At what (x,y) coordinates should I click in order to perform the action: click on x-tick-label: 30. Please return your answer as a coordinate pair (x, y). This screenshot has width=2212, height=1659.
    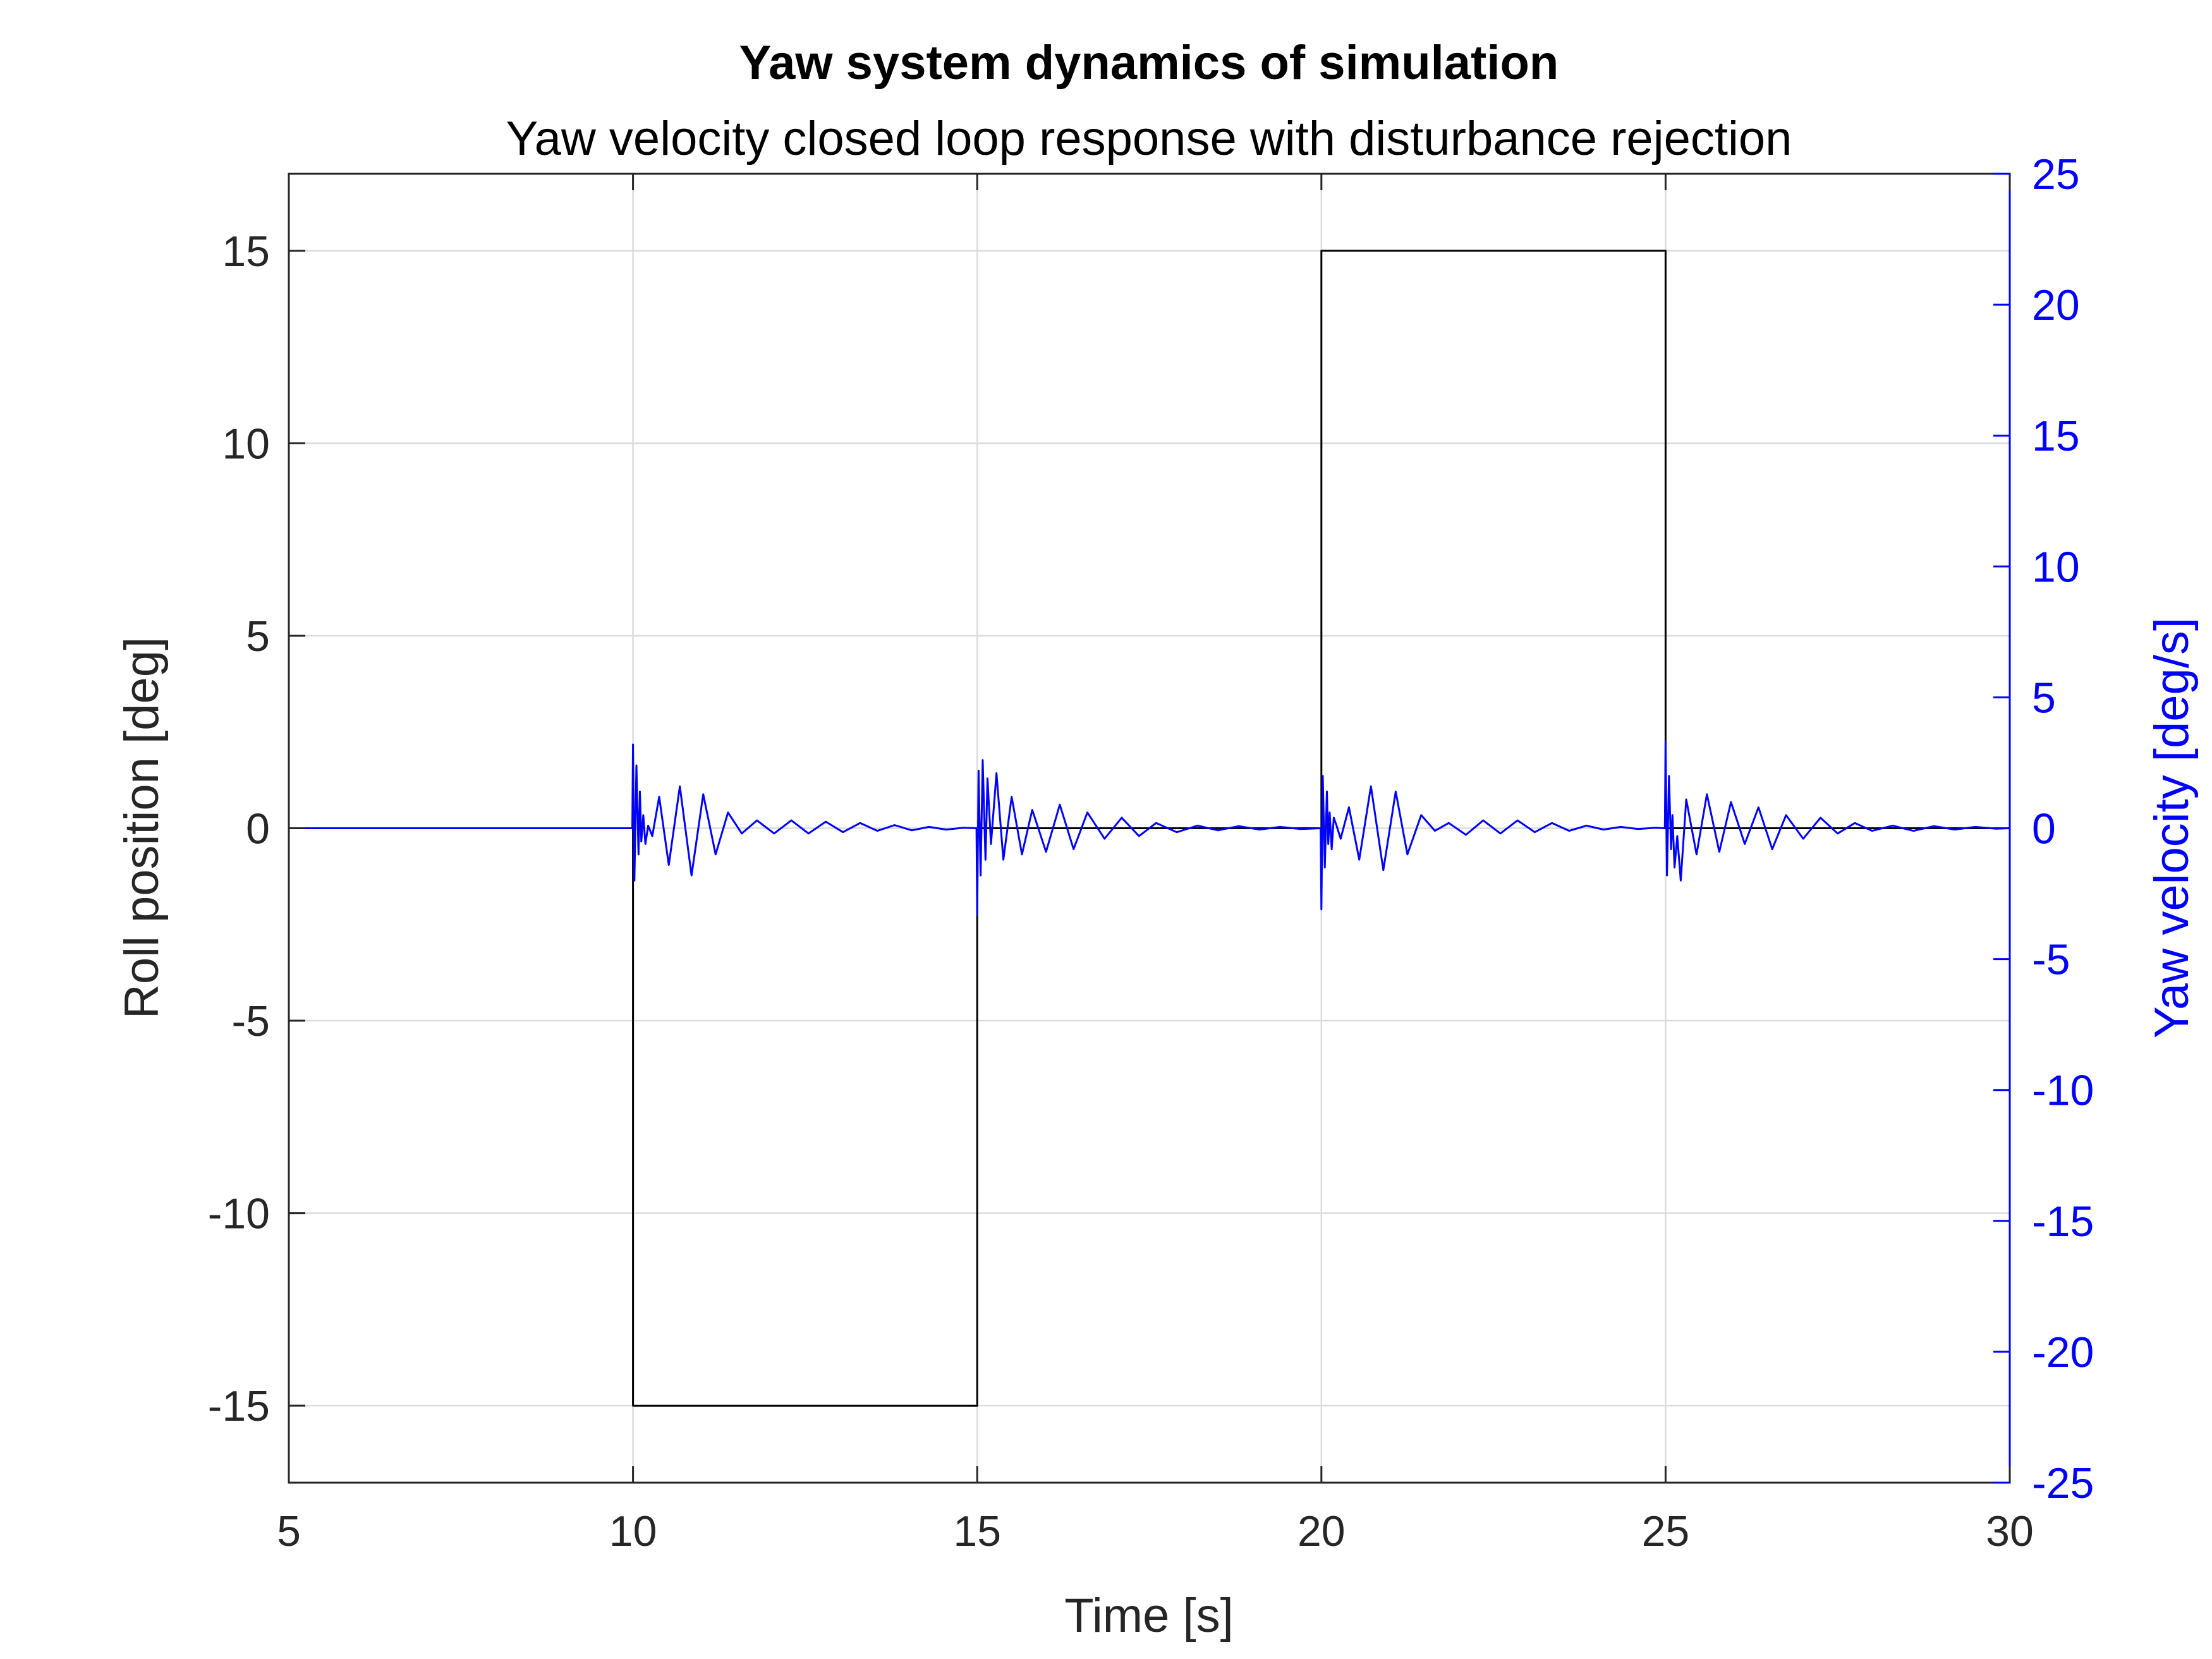
    Looking at the image, I should click on (2010, 1531).